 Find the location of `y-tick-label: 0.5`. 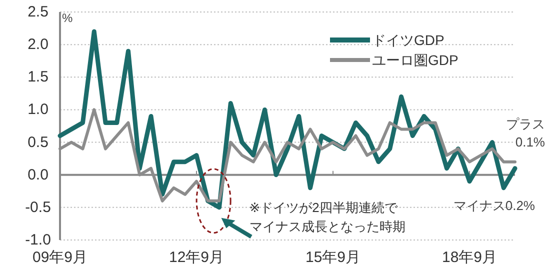

y-tick-label: 0.5 is located at coordinates (38, 142).